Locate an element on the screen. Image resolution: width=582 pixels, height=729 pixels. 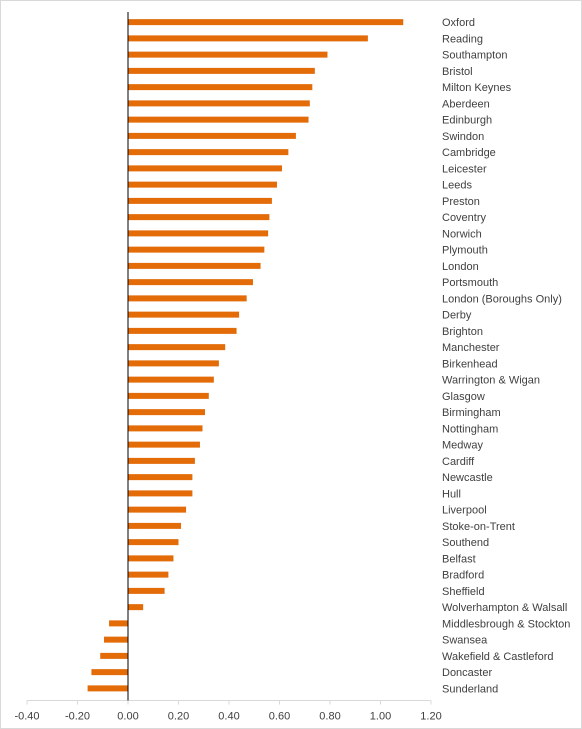
category-label-leicester: Leicester is located at coordinates (464, 169).